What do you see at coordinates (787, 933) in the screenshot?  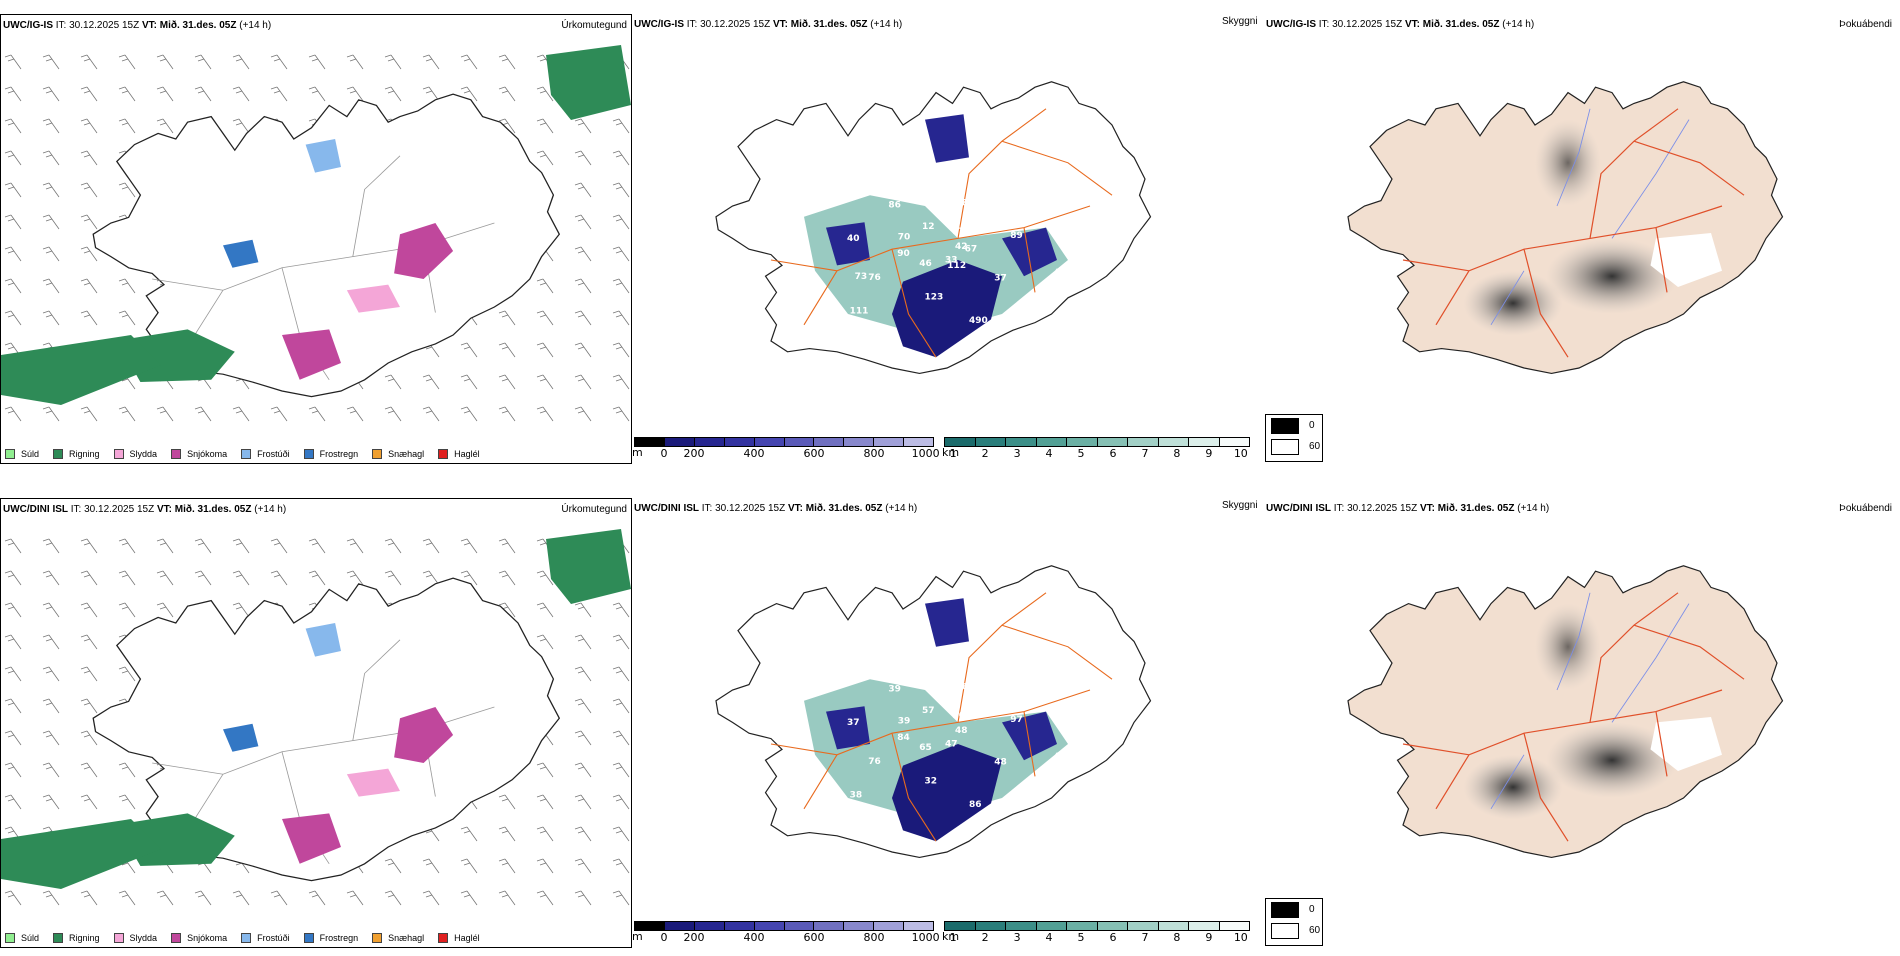 I see `visibility-m-colorbar: 0 200 400 600 800 1000` at bounding box center [787, 933].